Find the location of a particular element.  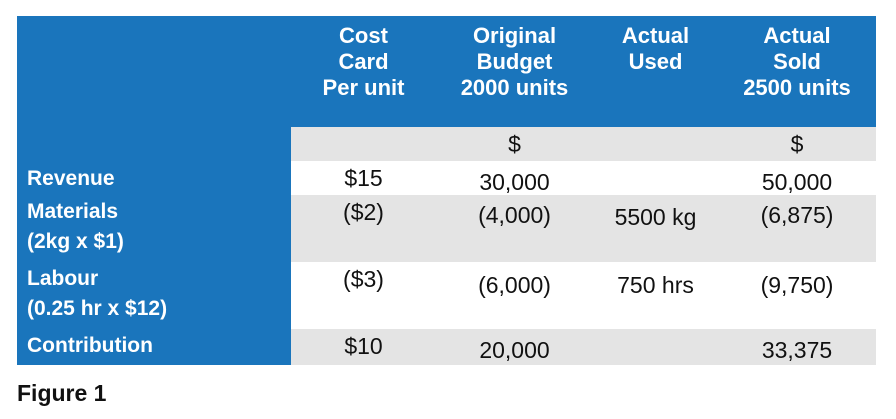

cell-cost-card: ($3) is located at coordinates (363, 279).